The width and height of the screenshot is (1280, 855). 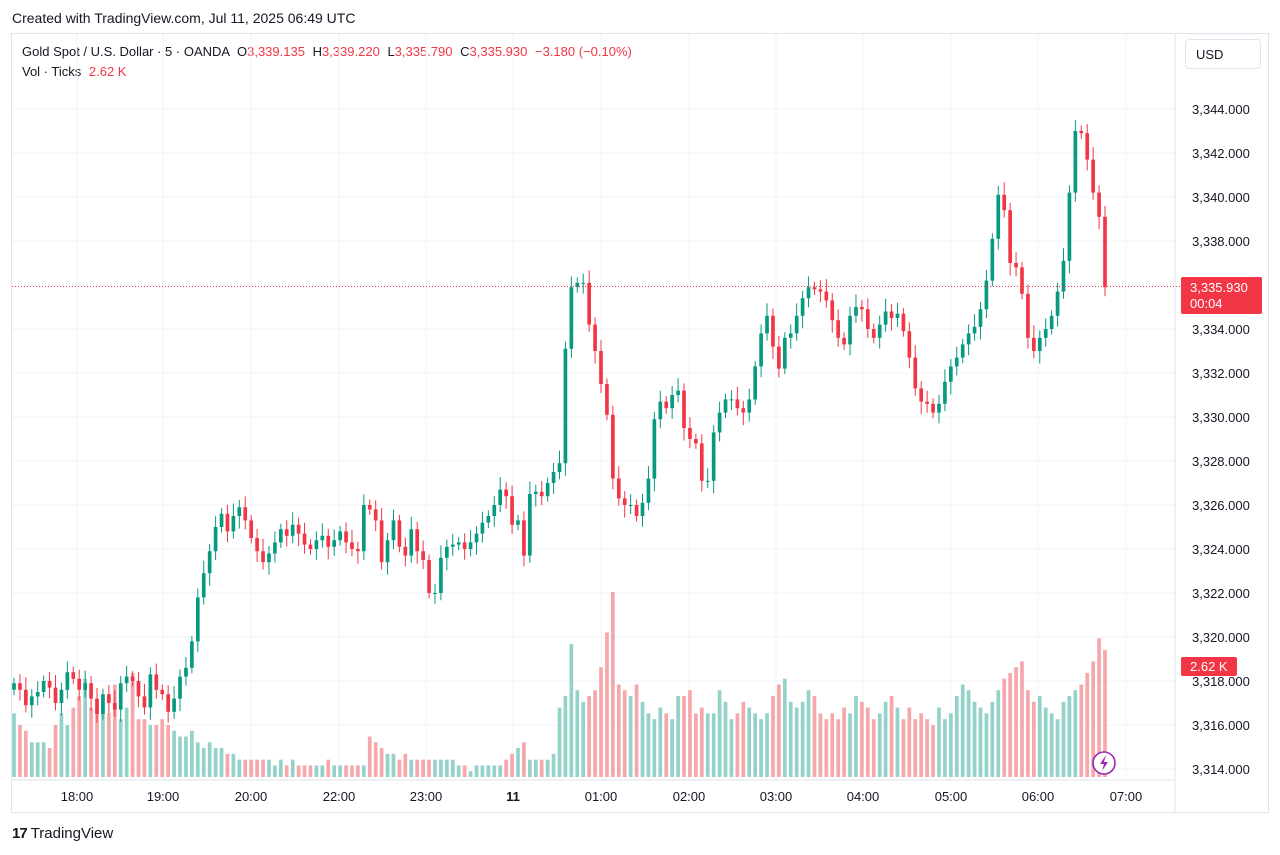 What do you see at coordinates (20, 833) in the screenshot?
I see `tradingview-logo-icon: 17` at bounding box center [20, 833].